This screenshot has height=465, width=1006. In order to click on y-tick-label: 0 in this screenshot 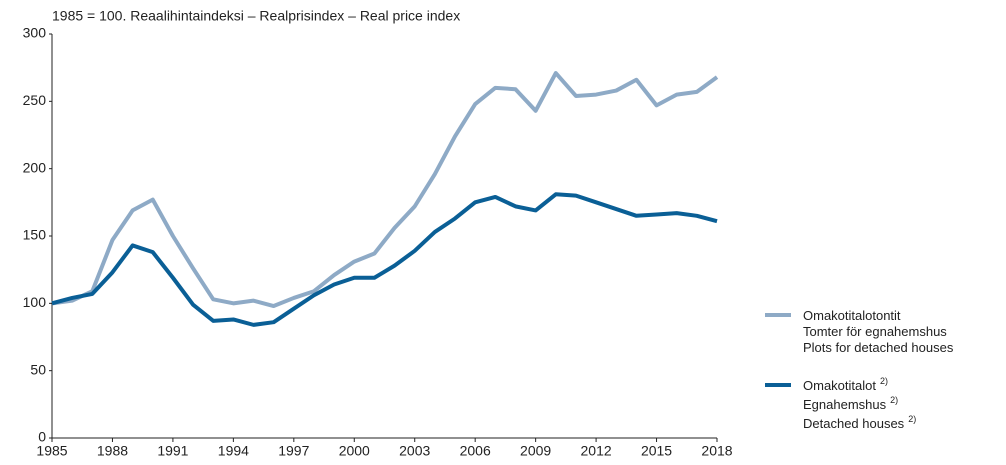, I will do `click(42, 437)`.